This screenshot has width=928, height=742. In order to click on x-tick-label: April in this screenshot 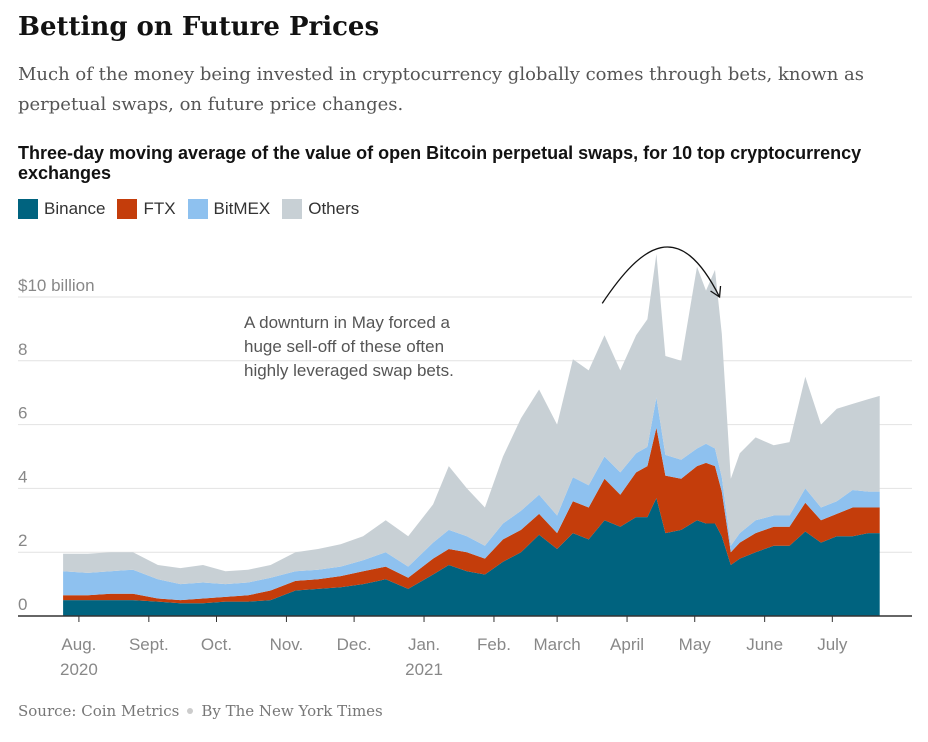, I will do `click(627, 644)`.